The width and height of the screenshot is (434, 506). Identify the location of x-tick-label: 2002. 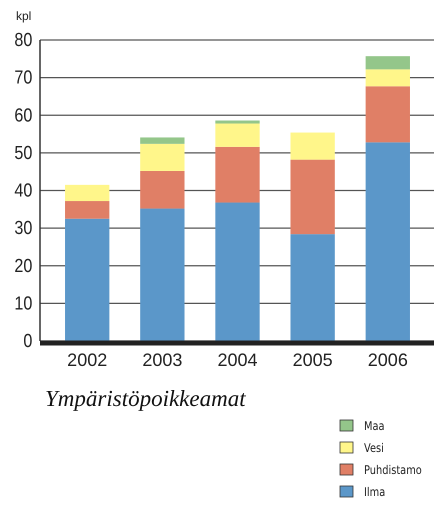
(87, 360).